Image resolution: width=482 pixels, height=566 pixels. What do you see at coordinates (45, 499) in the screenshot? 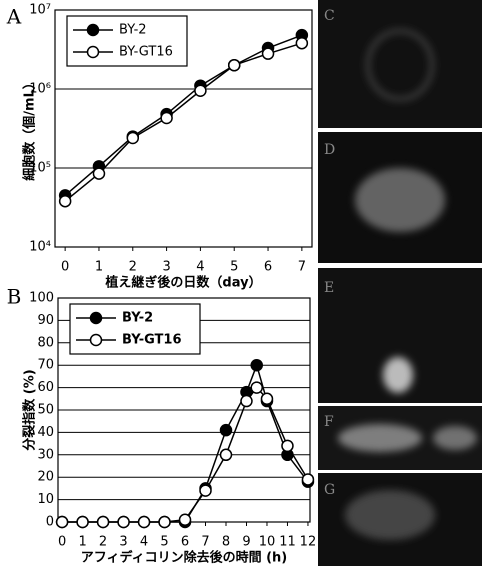
I see `y-tick-label: 10` at bounding box center [45, 499].